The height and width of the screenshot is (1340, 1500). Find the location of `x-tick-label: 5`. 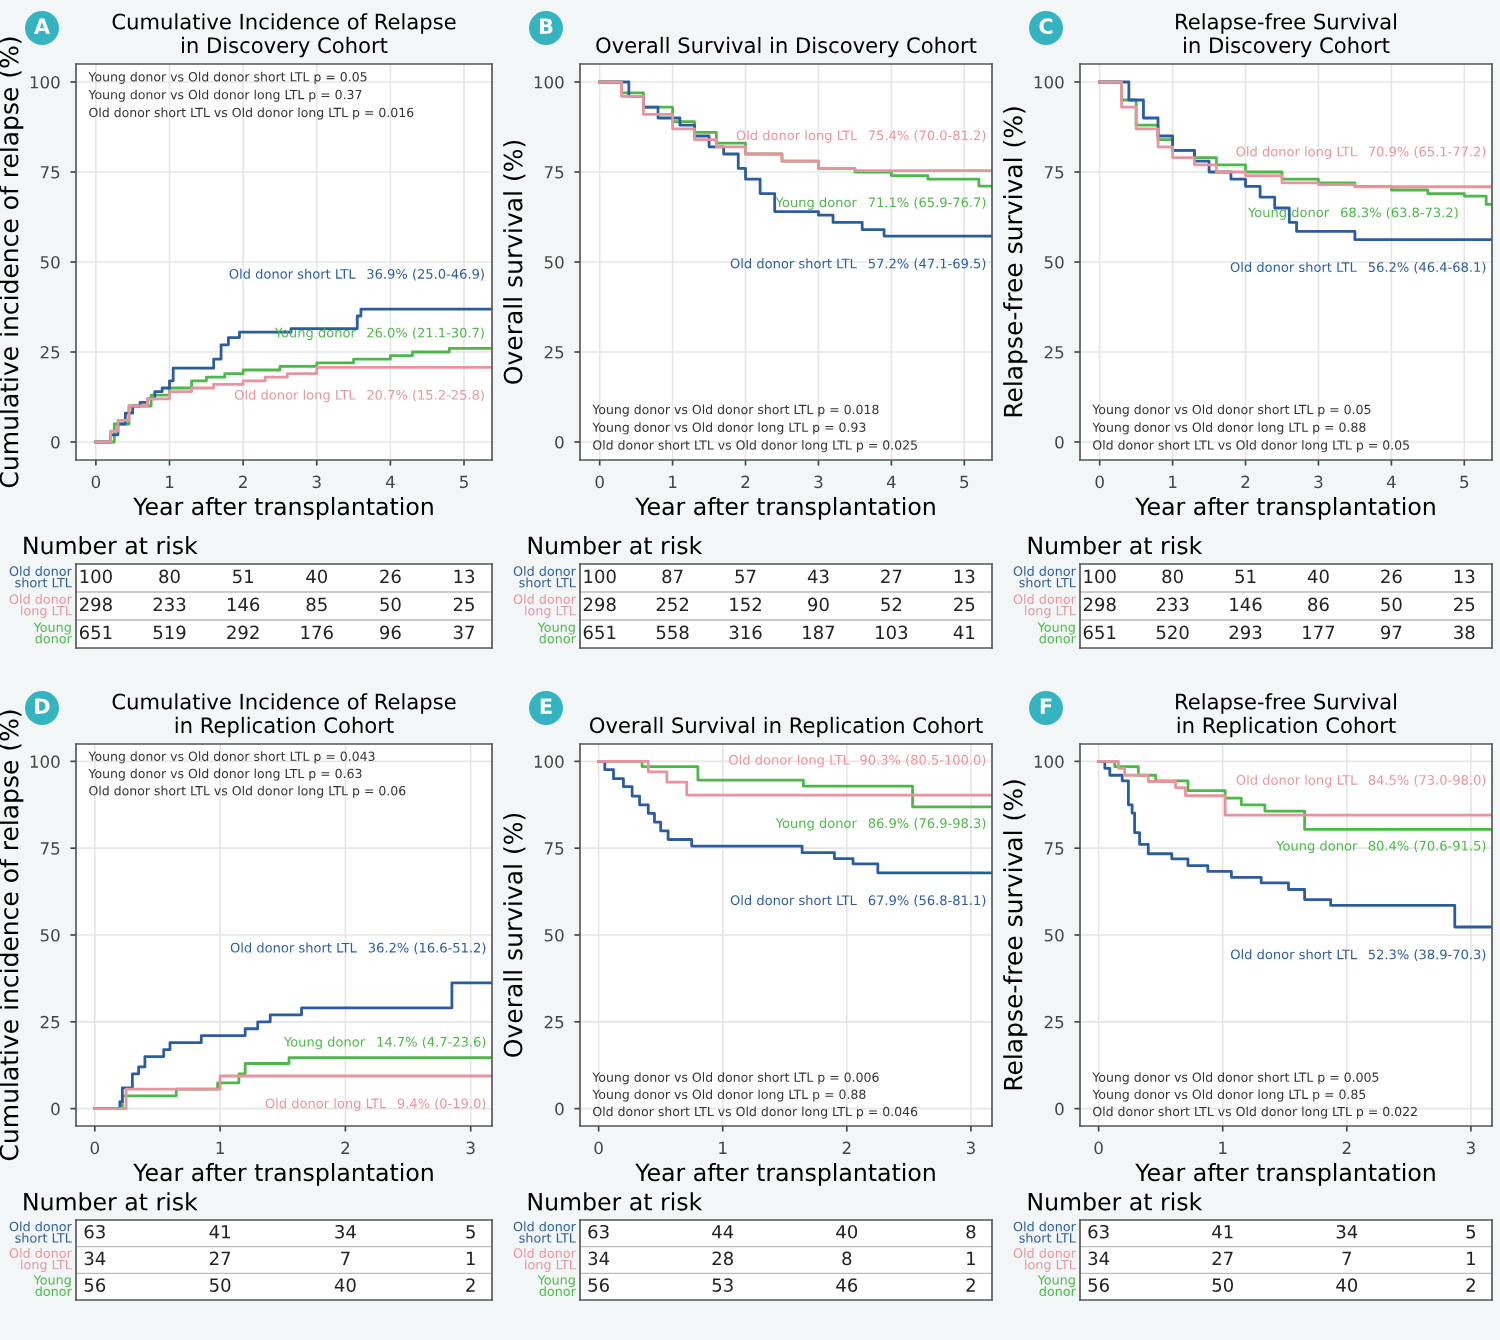

x-tick-label: 5 is located at coordinates (1464, 482).